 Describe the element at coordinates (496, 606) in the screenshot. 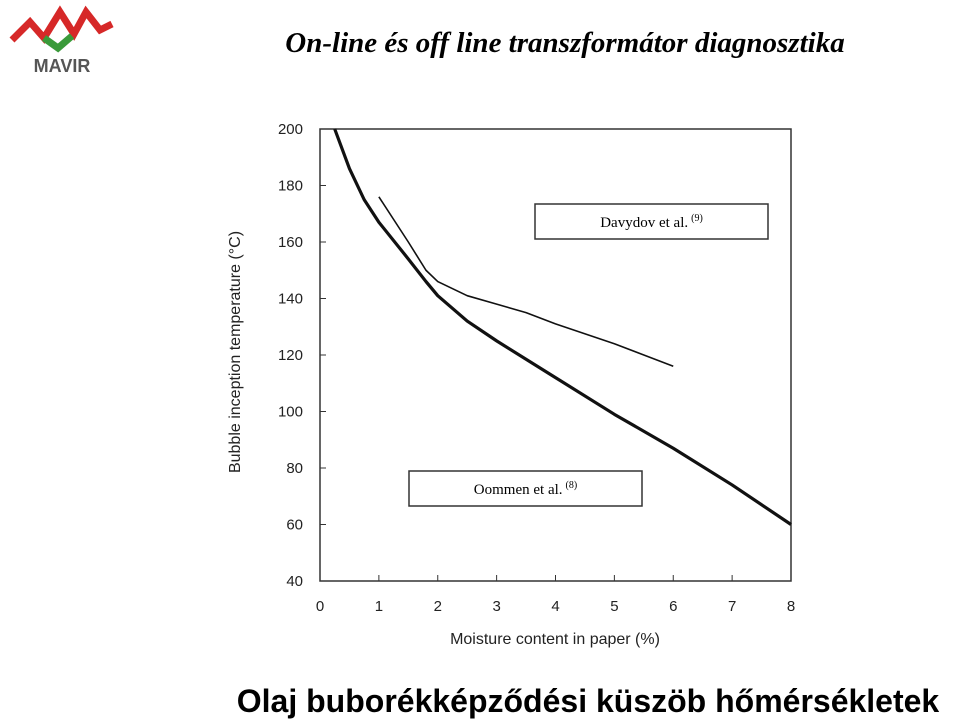

I see `x-tick-label: 3` at that location.